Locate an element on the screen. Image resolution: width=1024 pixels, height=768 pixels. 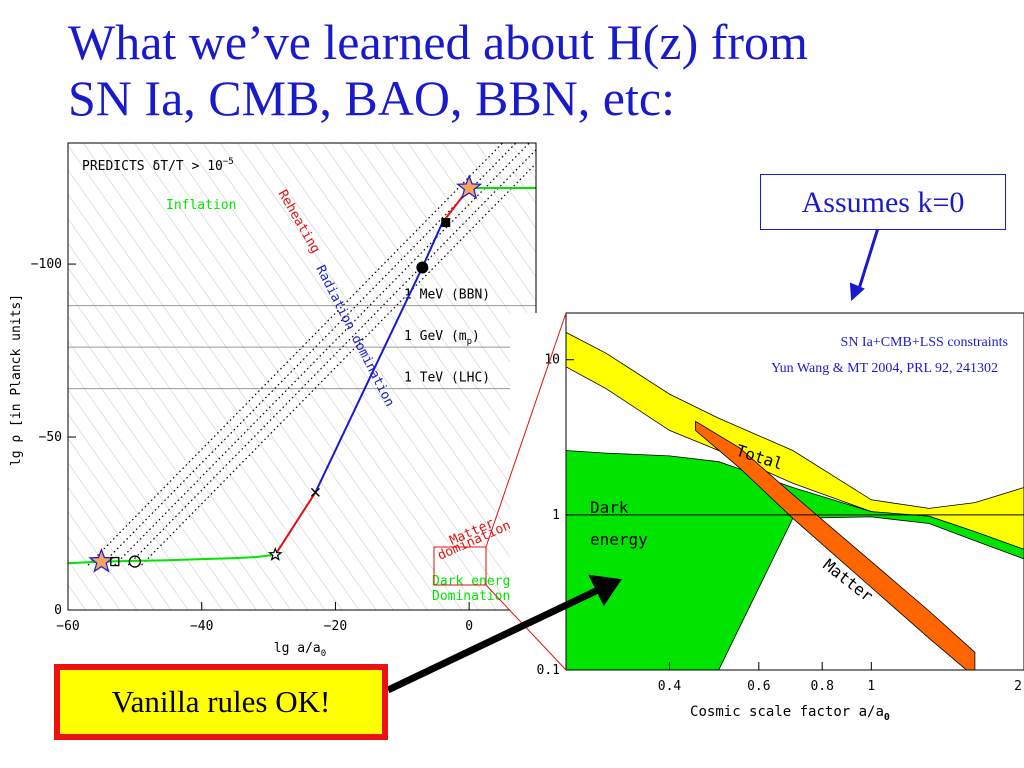
dot-marker is located at coordinates (422, 267).